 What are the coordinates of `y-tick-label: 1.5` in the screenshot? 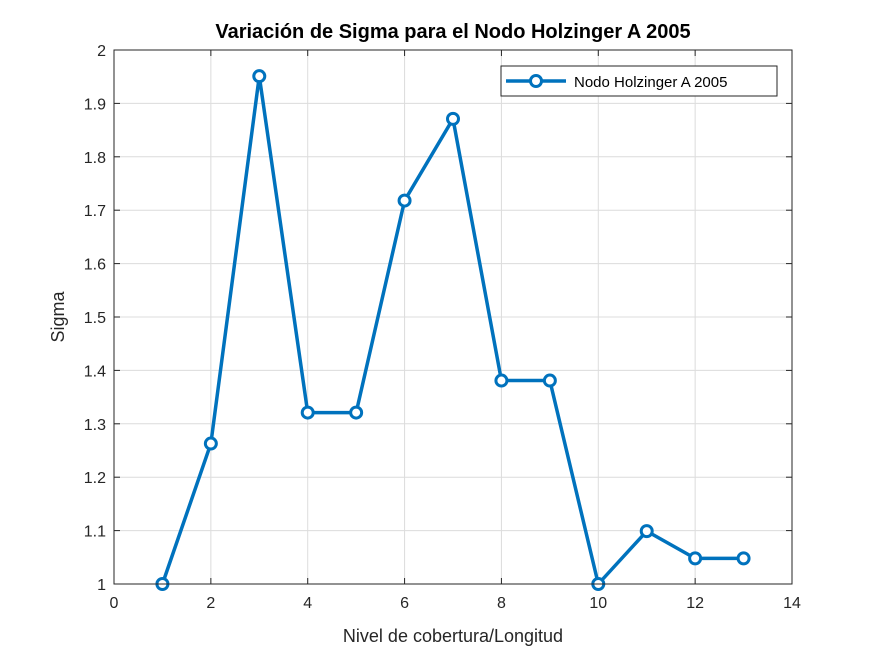 It's located at (95, 318).